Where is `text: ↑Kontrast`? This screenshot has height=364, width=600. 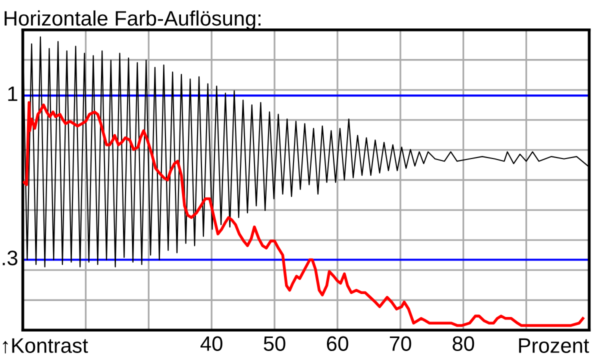 text: ↑Kontrast is located at coordinates (45, 346).